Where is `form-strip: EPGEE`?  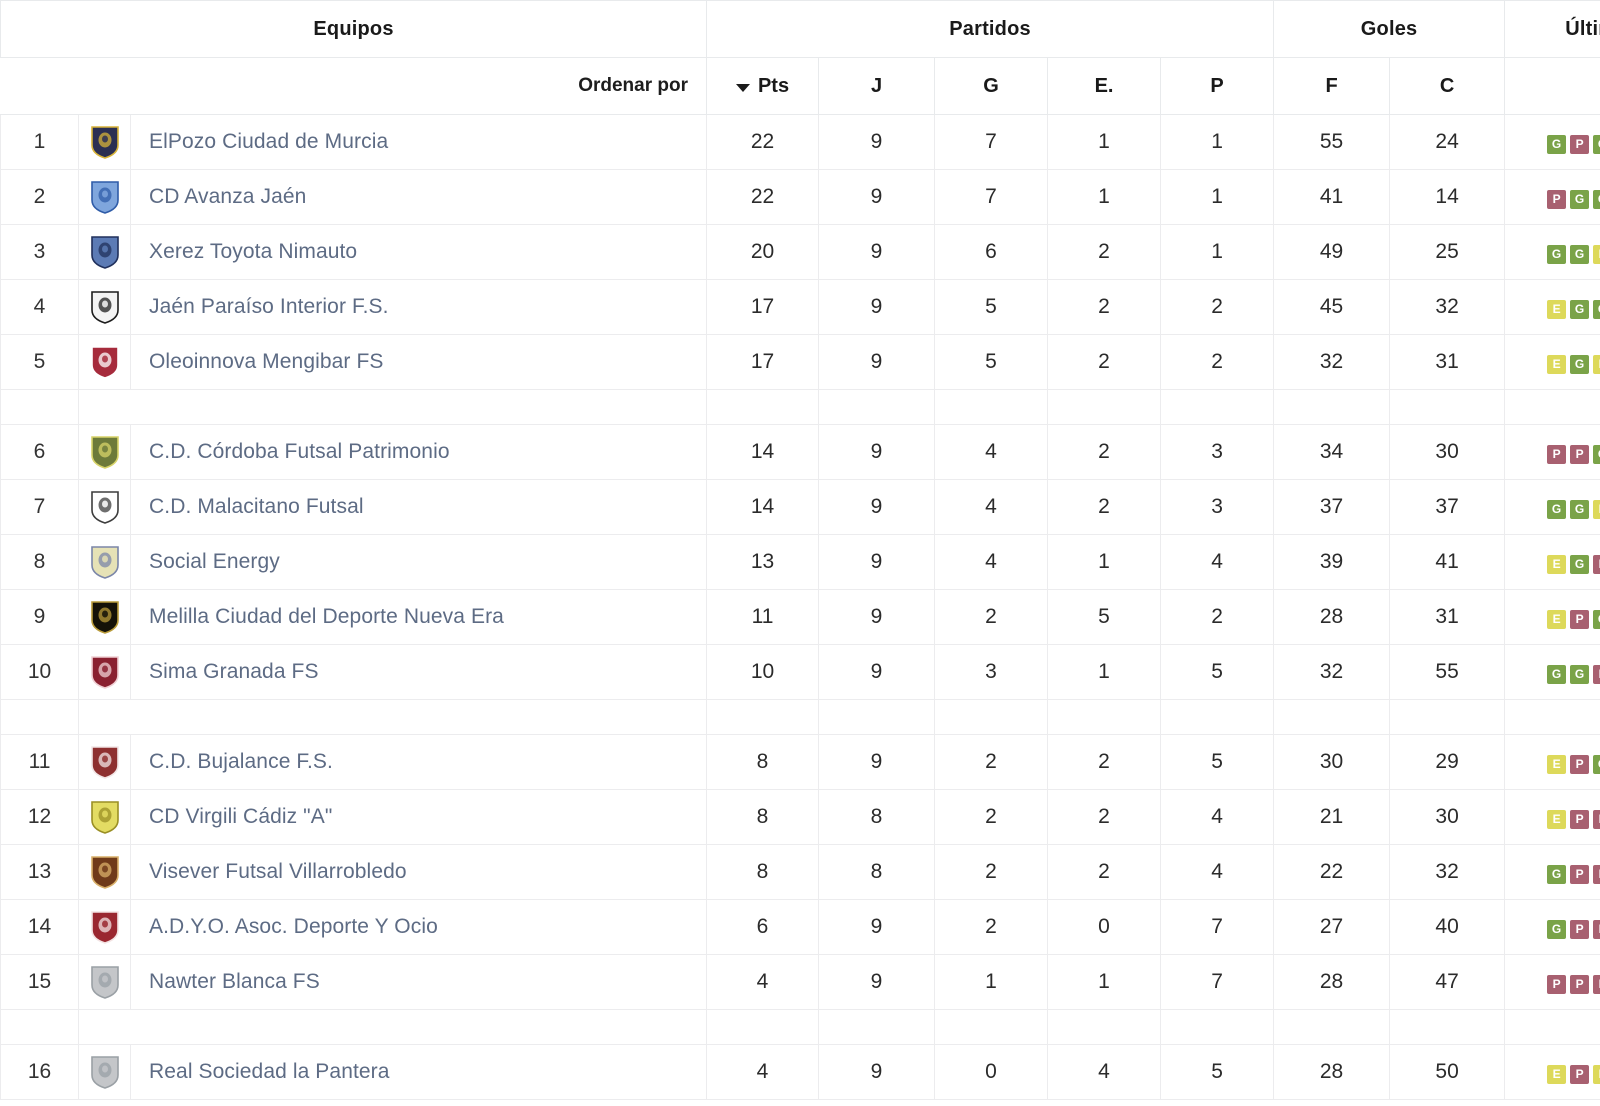
form-strip: EPGEE is located at coordinates (1573, 619).